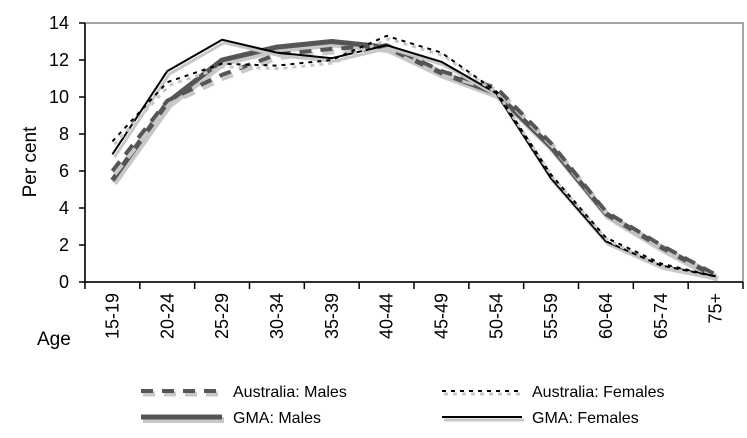 Image resolution: width=747 pixels, height=438 pixels. What do you see at coordinates (332, 316) in the screenshot?
I see `x-tick-label: 35-39` at bounding box center [332, 316].